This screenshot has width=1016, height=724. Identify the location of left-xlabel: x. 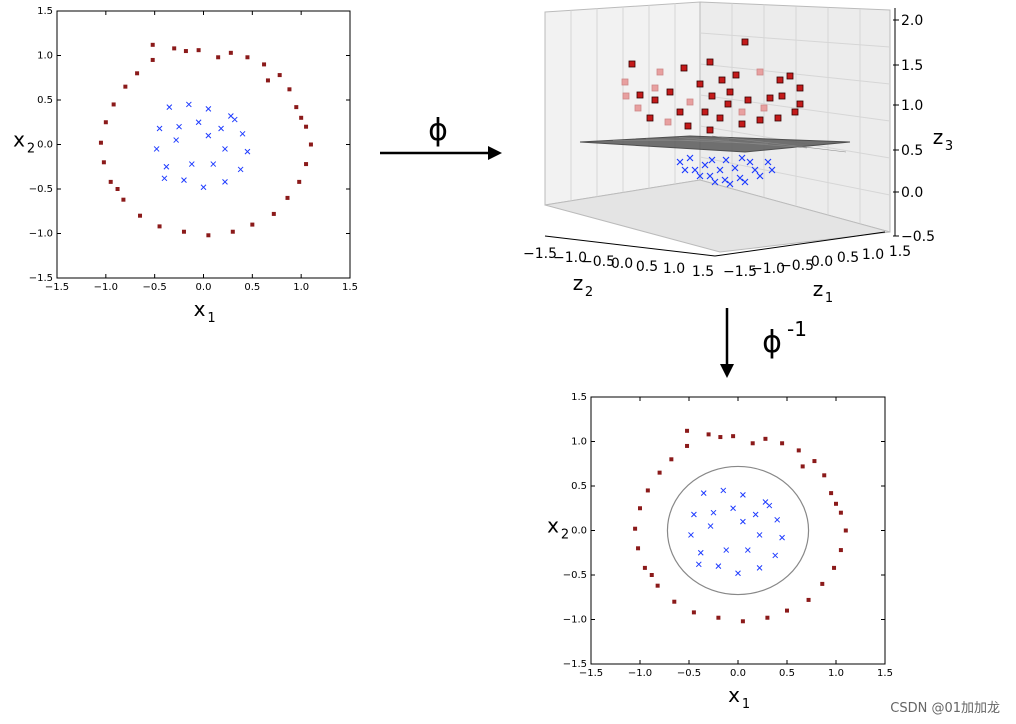
(200, 309).